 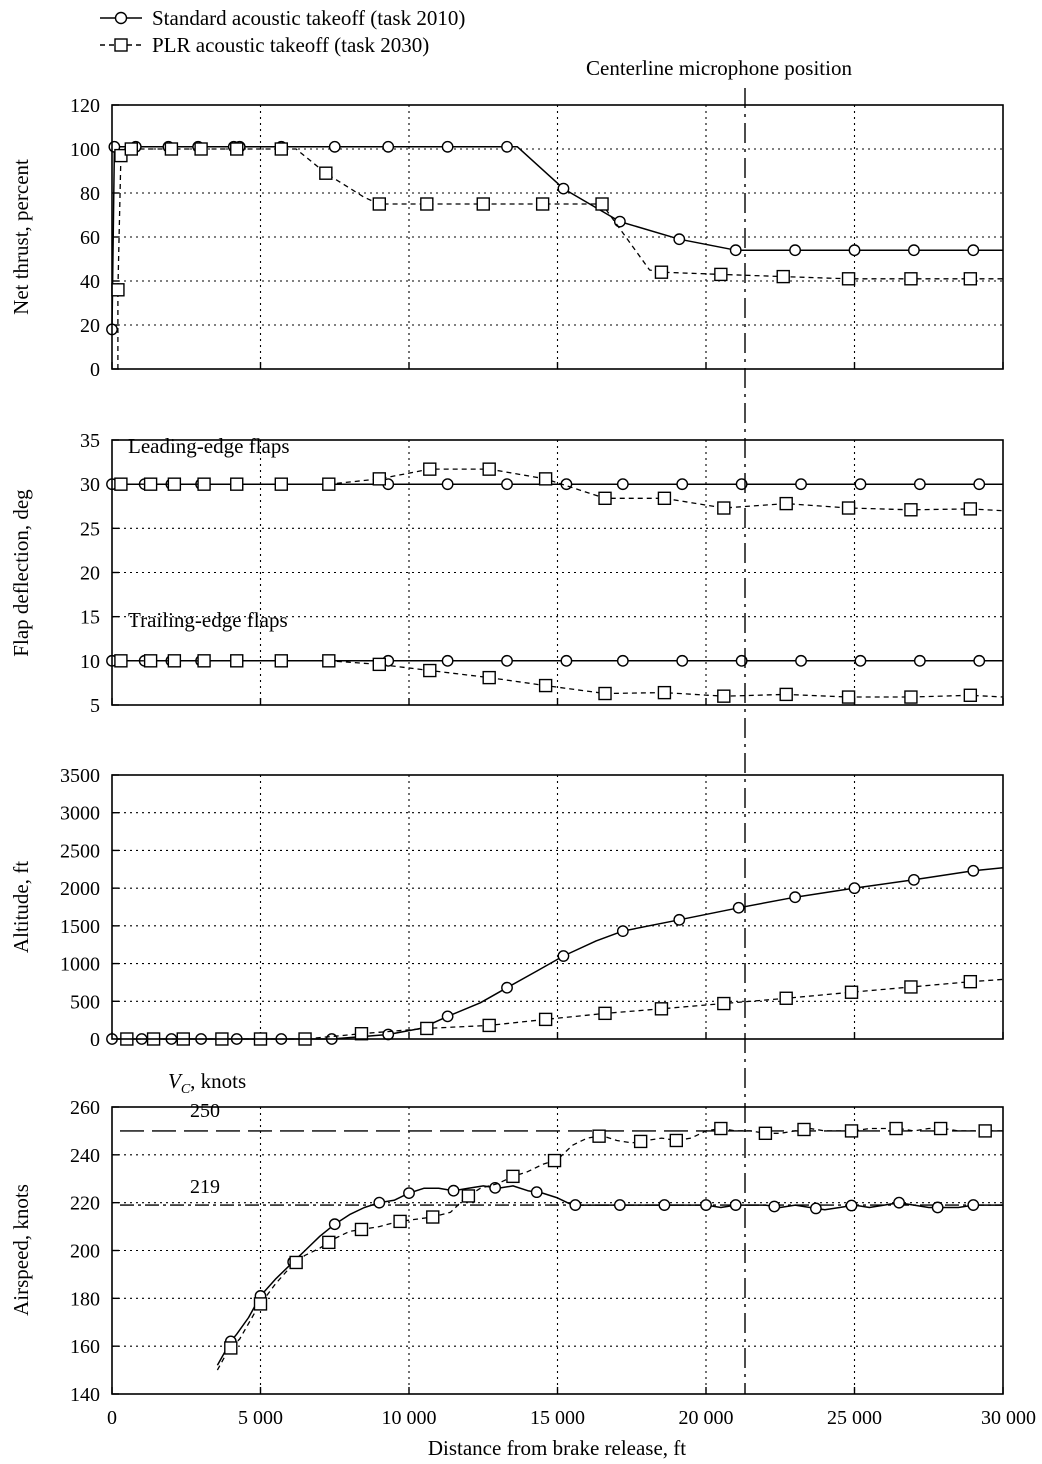 I want to click on y-tick-label: 2500, so click(x=80, y=851).